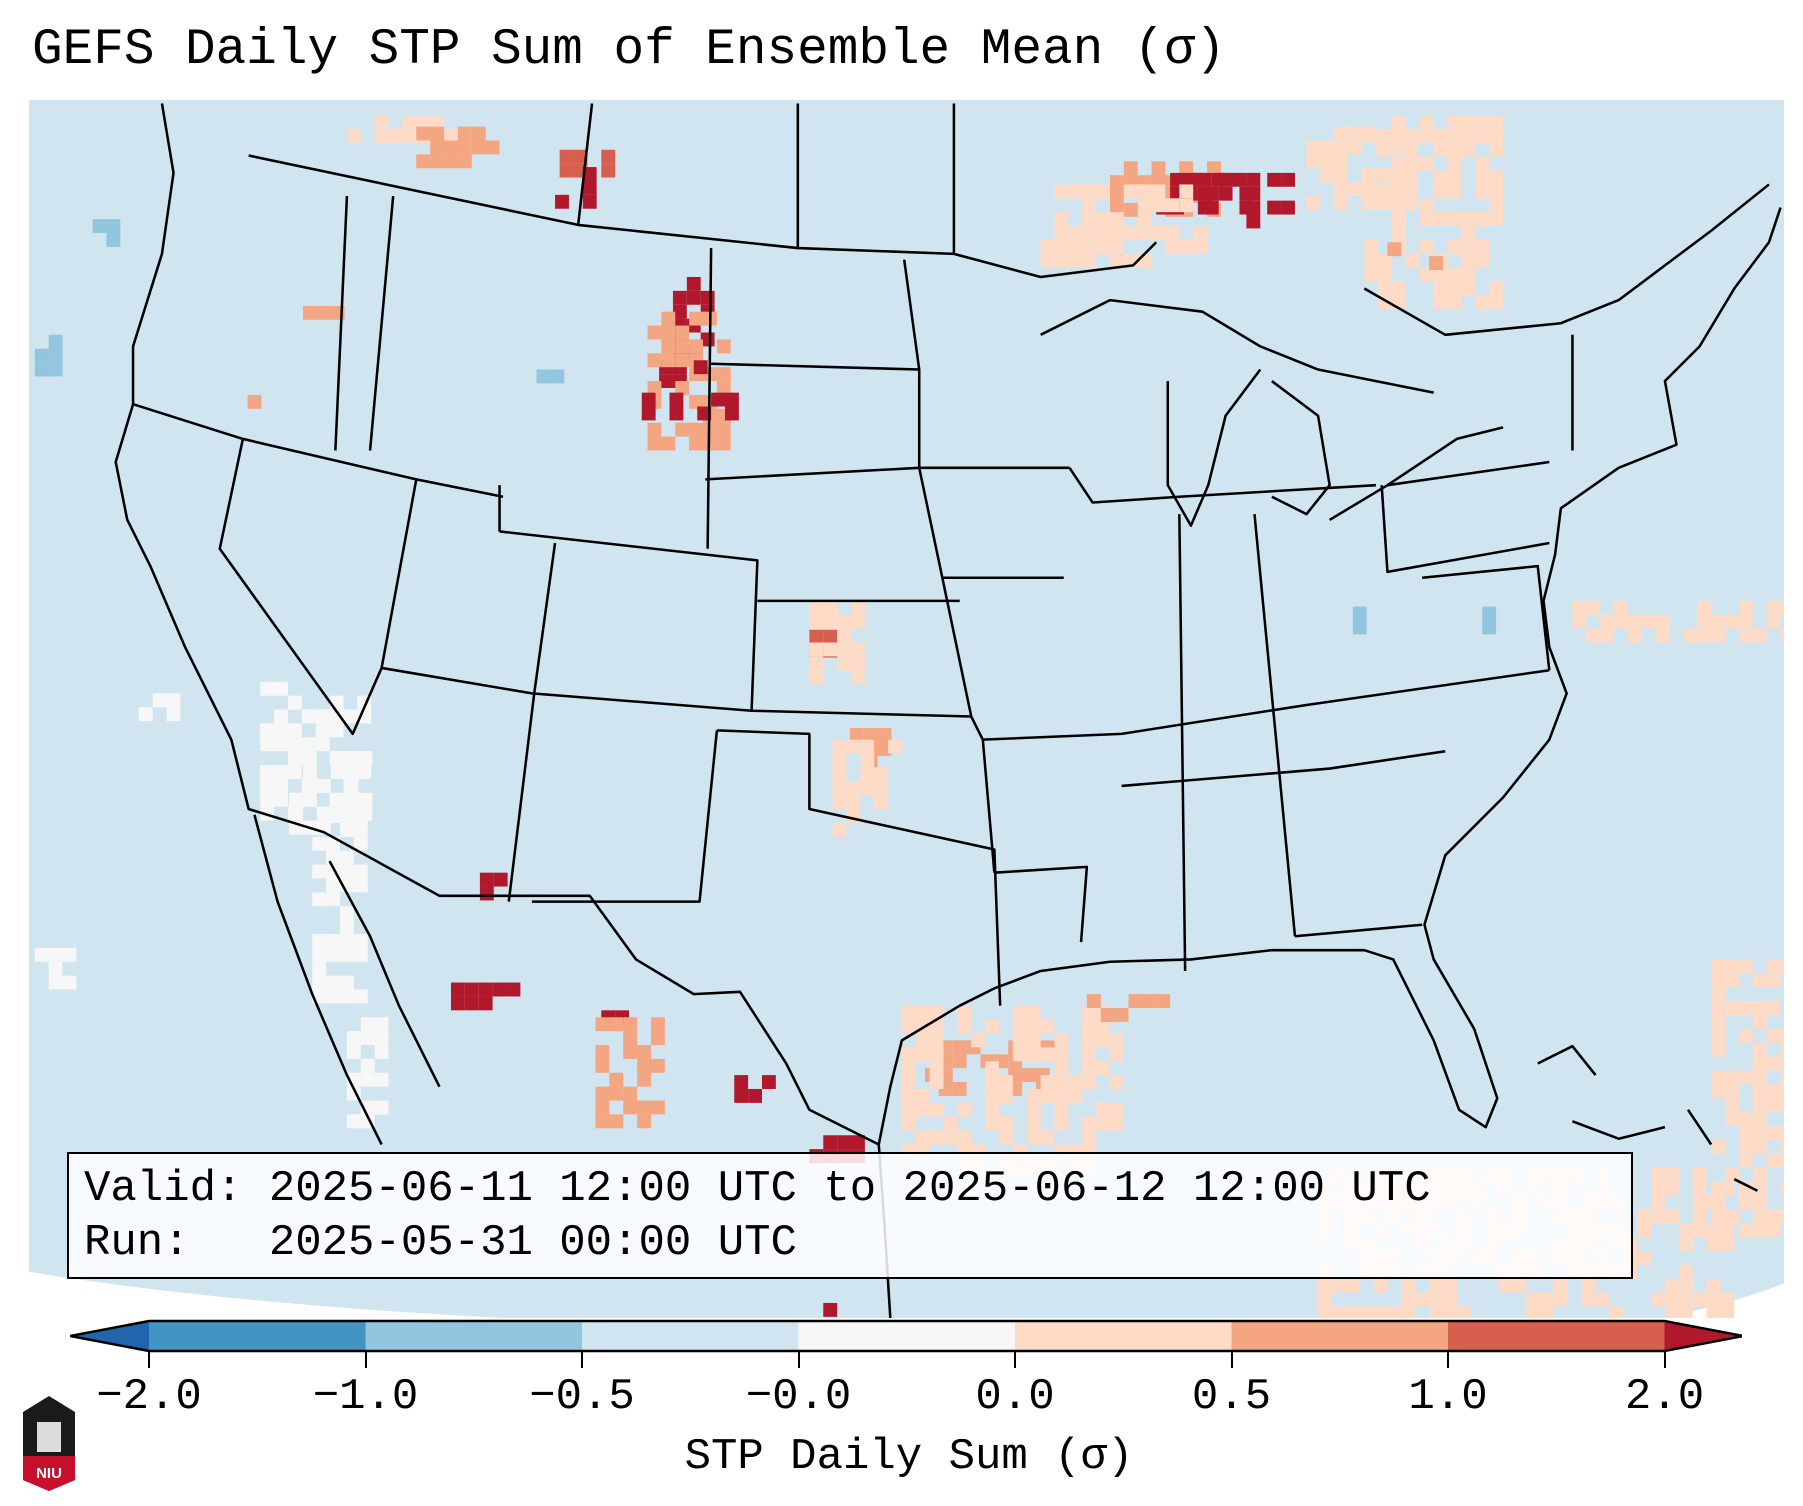 The image size is (1803, 1506). Describe the element at coordinates (257, 1336) in the screenshot. I see `colorbar-segment` at that location.